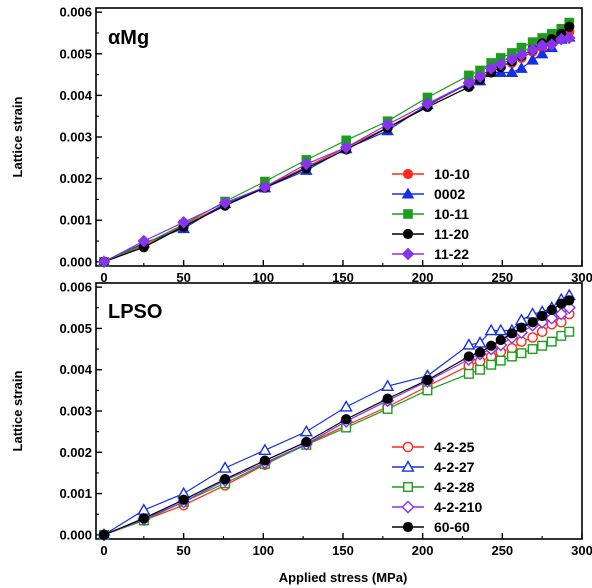 The width and height of the screenshot is (592, 588). Describe the element at coordinates (430, 234) in the screenshot. I see `legend-item: 11-20` at that location.